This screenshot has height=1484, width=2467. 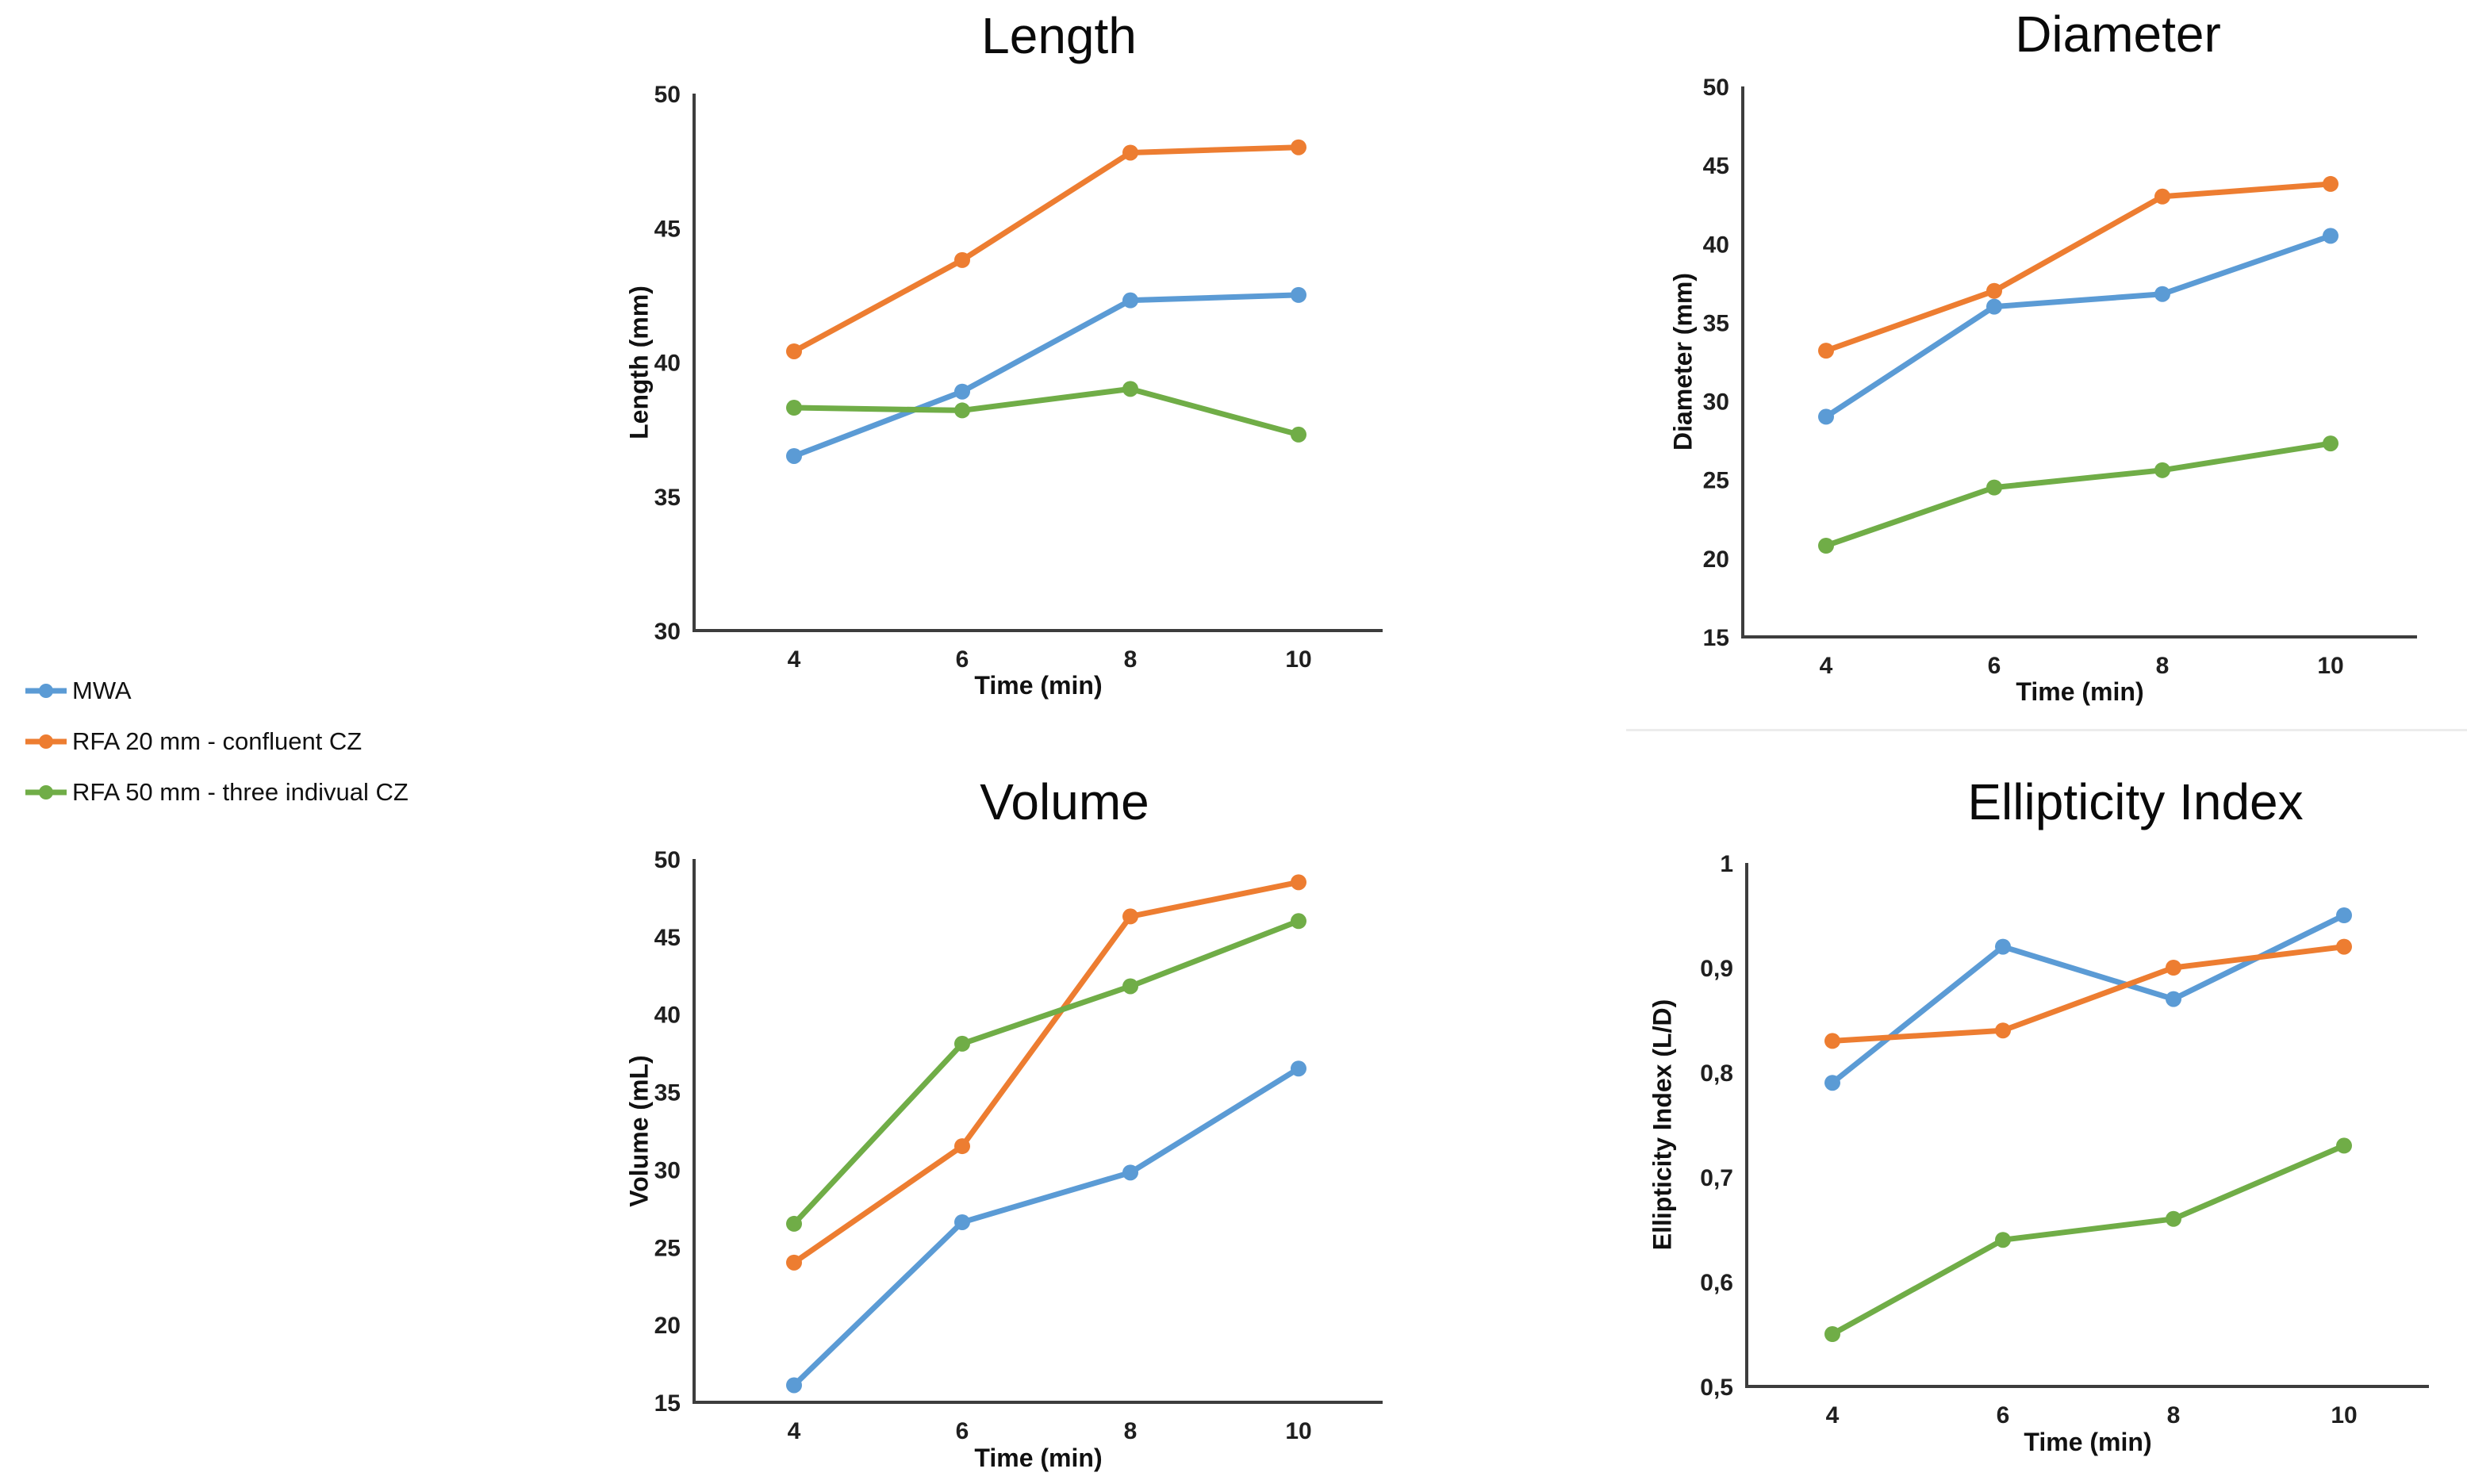 I want to click on y-axis-title-length: Length (mm), so click(x=639, y=362).